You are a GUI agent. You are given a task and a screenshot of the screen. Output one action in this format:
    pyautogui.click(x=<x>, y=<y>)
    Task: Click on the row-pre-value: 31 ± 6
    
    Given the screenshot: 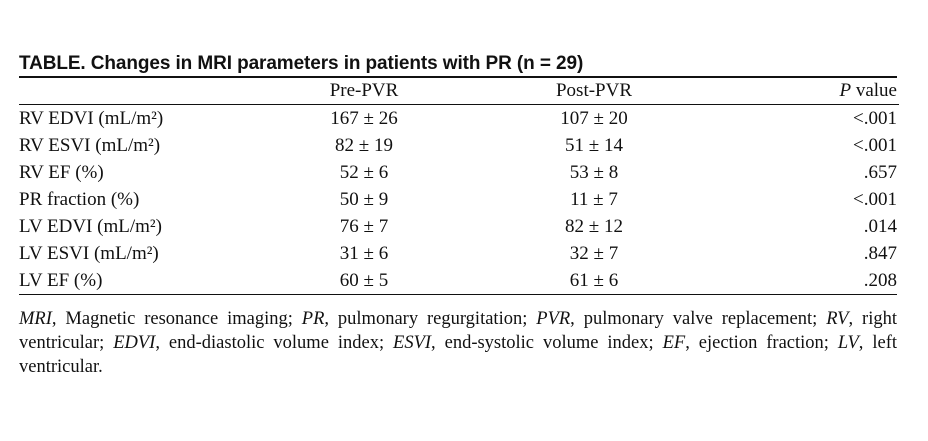 What is the action you would take?
    pyautogui.click(x=364, y=253)
    